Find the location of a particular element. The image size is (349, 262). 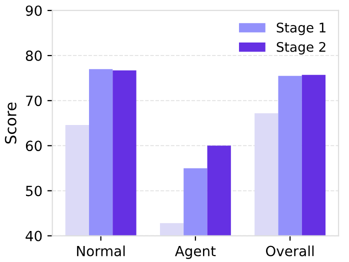

x-tick-label: Normal is located at coordinates (101, 251).